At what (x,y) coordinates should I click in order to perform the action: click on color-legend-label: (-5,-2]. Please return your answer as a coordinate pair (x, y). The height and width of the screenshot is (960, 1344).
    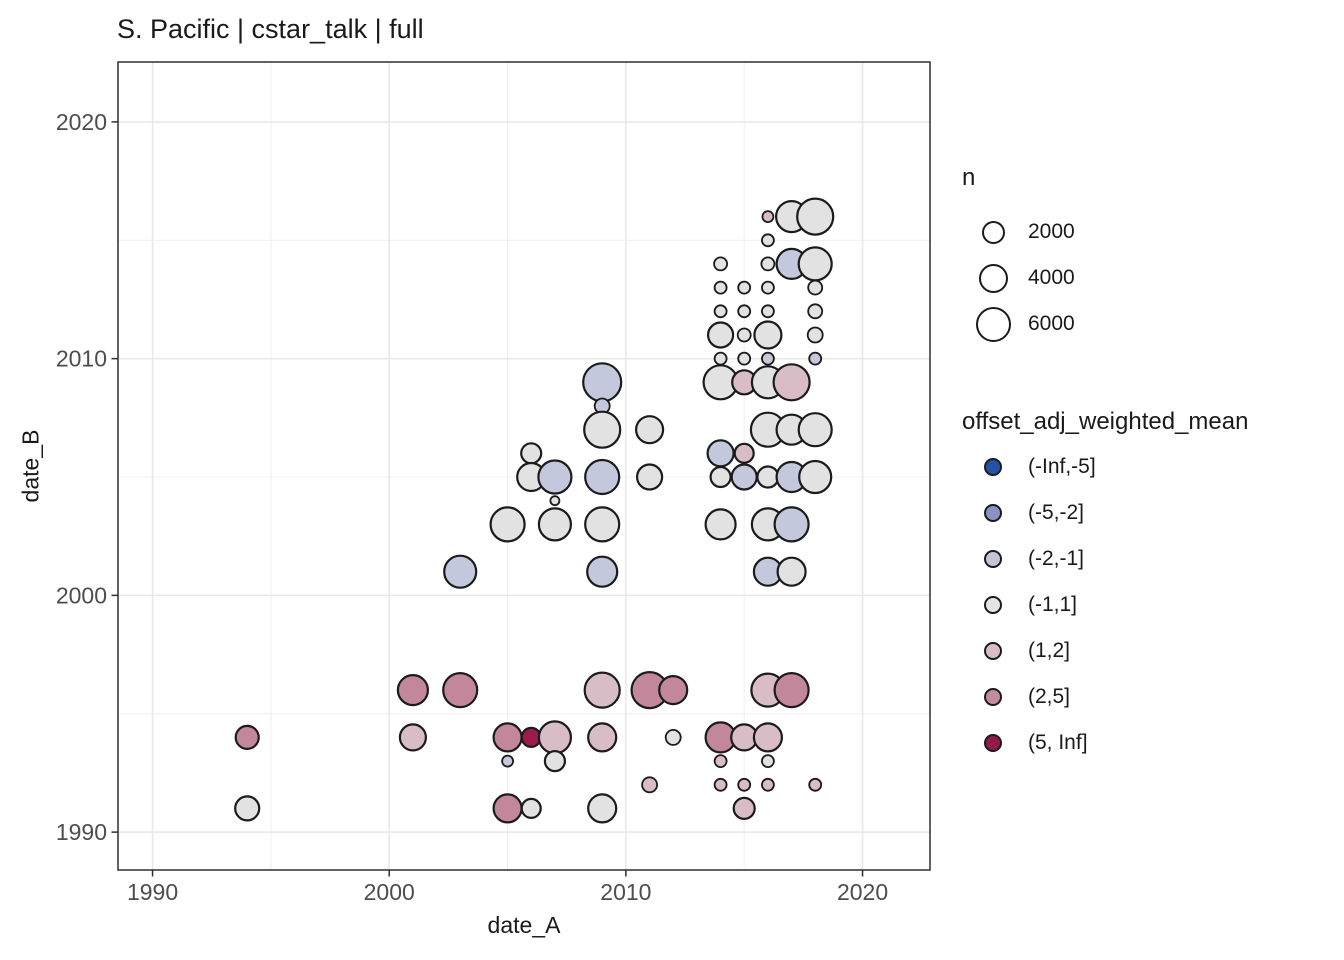
    Looking at the image, I should click on (1056, 512).